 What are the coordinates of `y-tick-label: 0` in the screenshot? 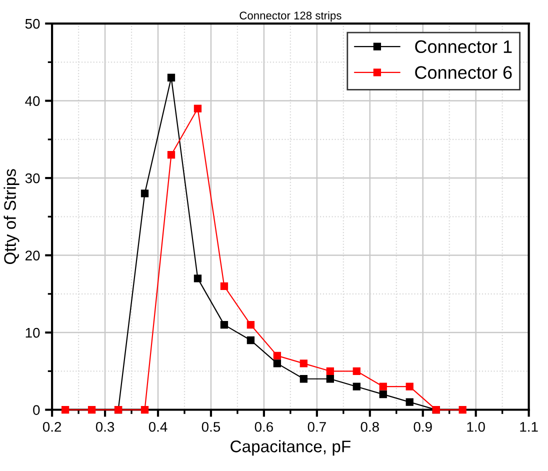 It's located at (36, 410).